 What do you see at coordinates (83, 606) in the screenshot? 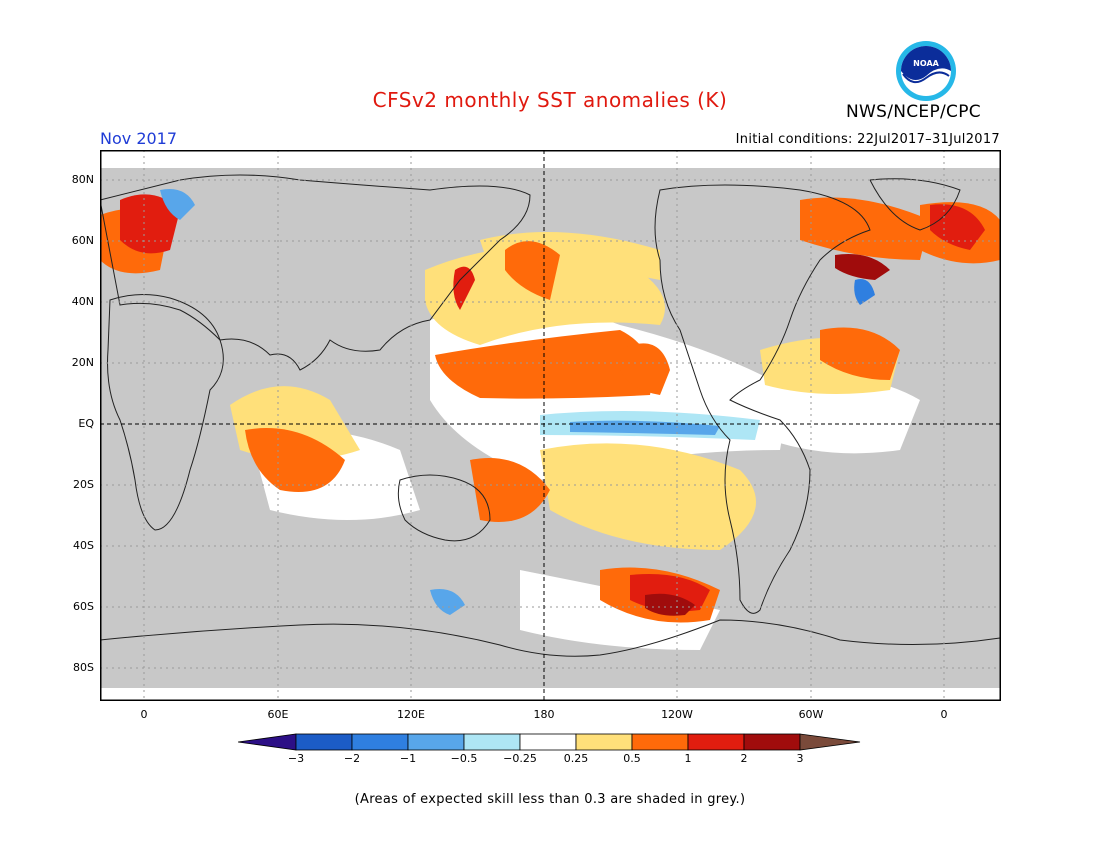
I see `lat-label: 60S` at bounding box center [83, 606].